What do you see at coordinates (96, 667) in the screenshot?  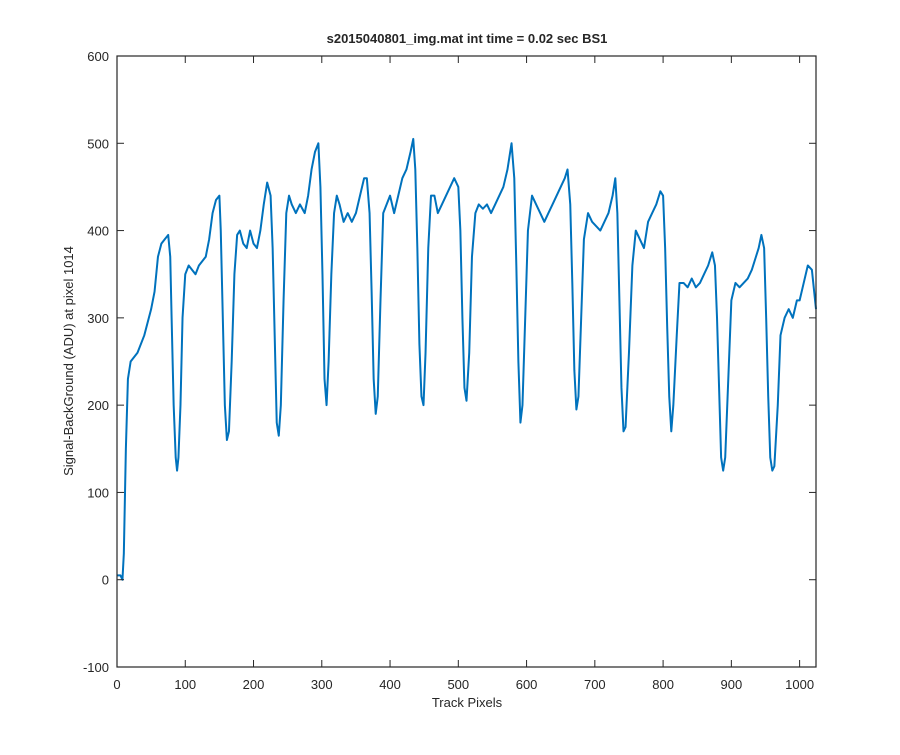 I see `y-tick-label: -100` at bounding box center [96, 667].